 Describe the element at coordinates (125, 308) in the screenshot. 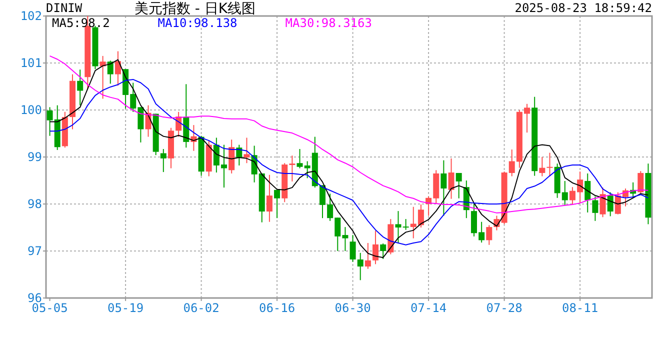

I see `x-tick-label: 05-19` at that location.